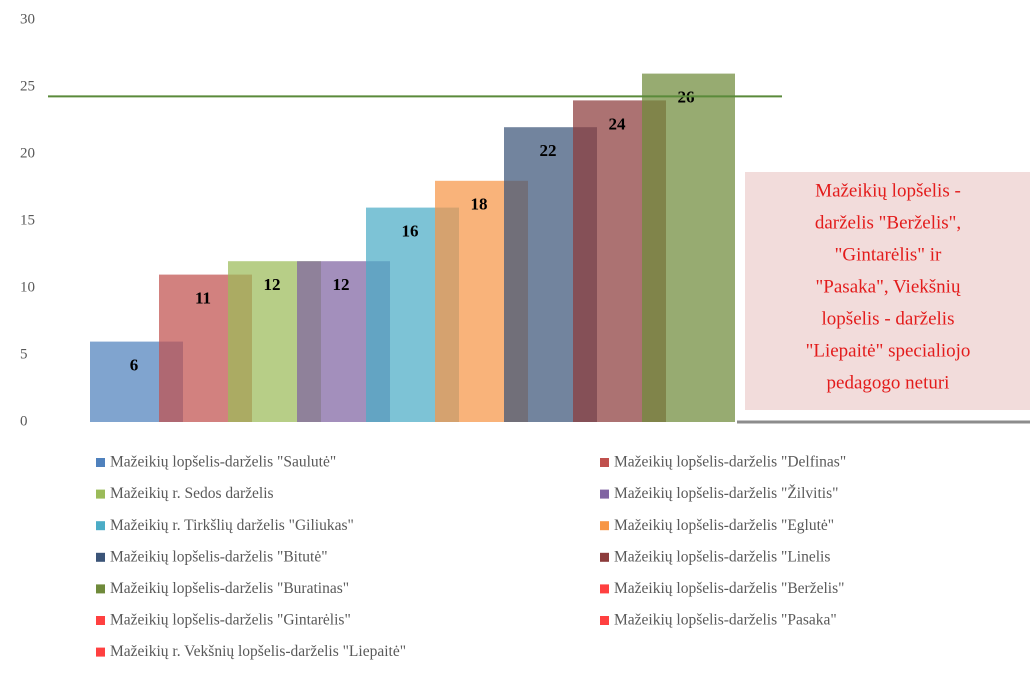 The image size is (1033, 688). I want to click on annotation-box, so click(887, 291).